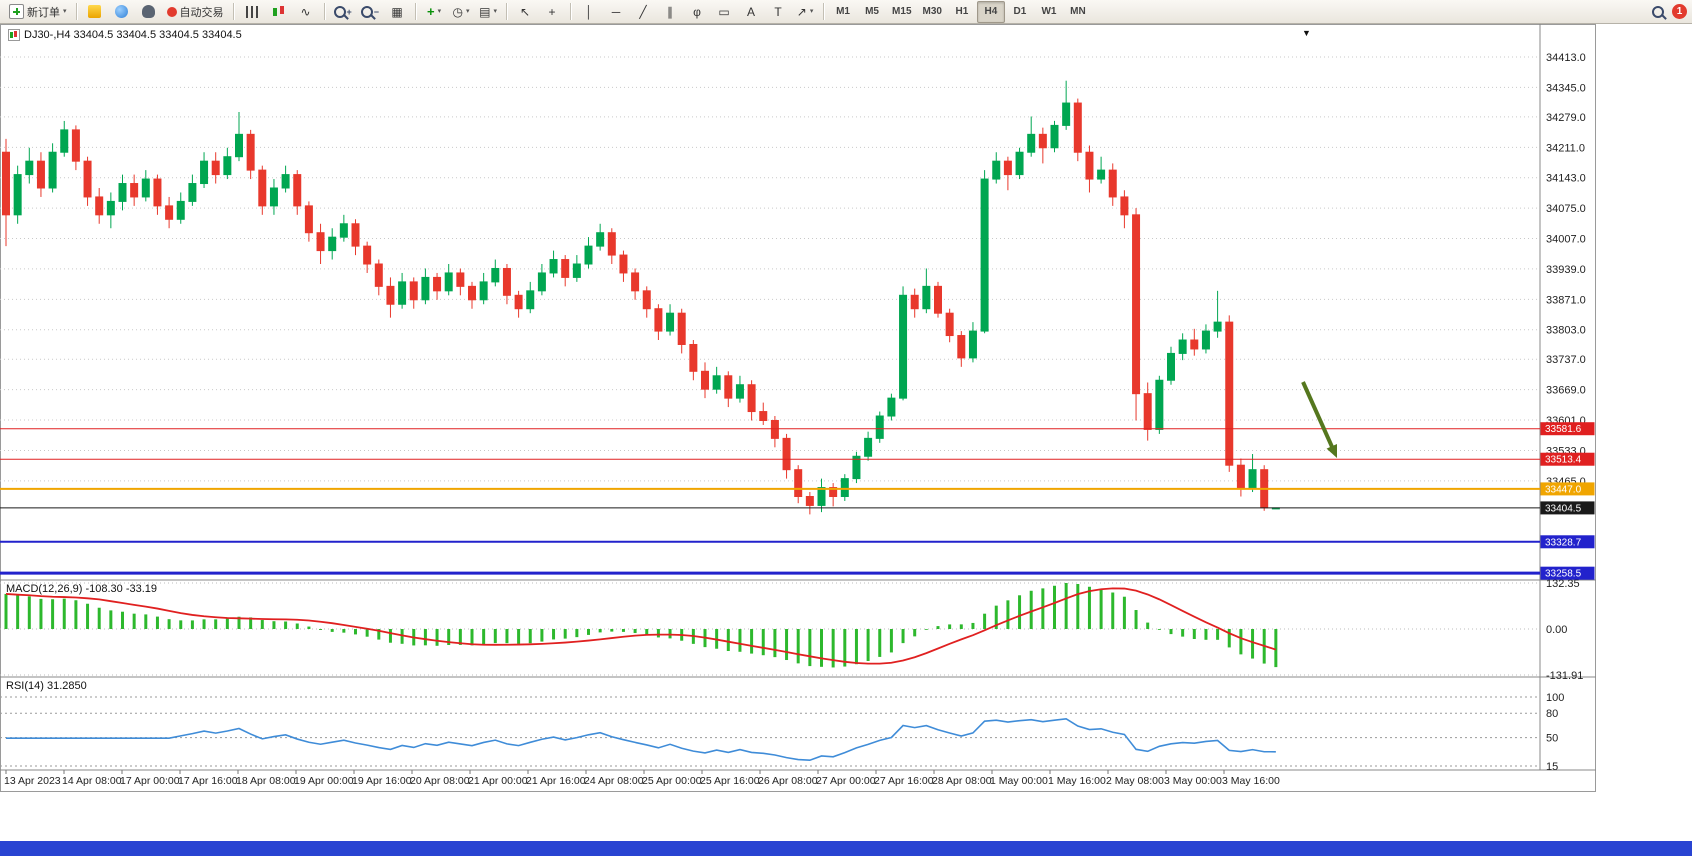  I want to click on cursor-button: ↖, so click(525, 12).